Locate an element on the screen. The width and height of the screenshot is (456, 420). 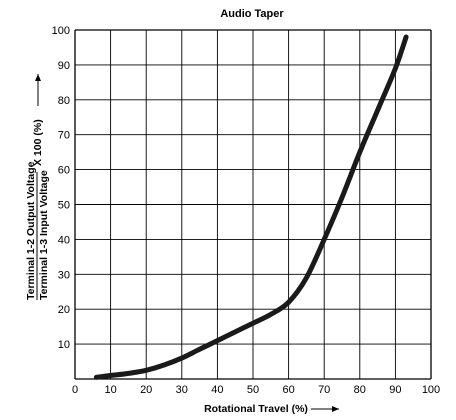
x-tick-label: 70 is located at coordinates (324, 390).